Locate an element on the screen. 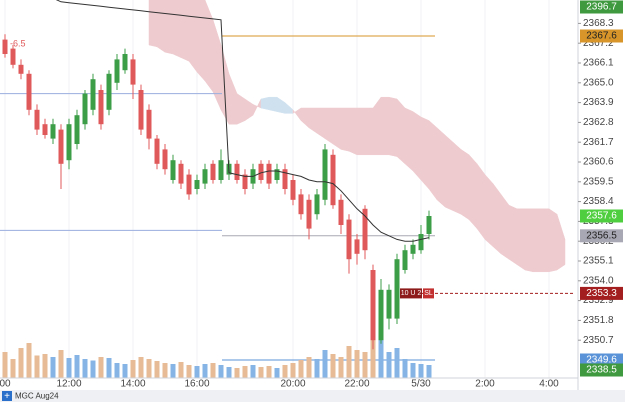 This screenshot has width=625, height=402. y-tick-label: 2368.3 is located at coordinates (598, 23).